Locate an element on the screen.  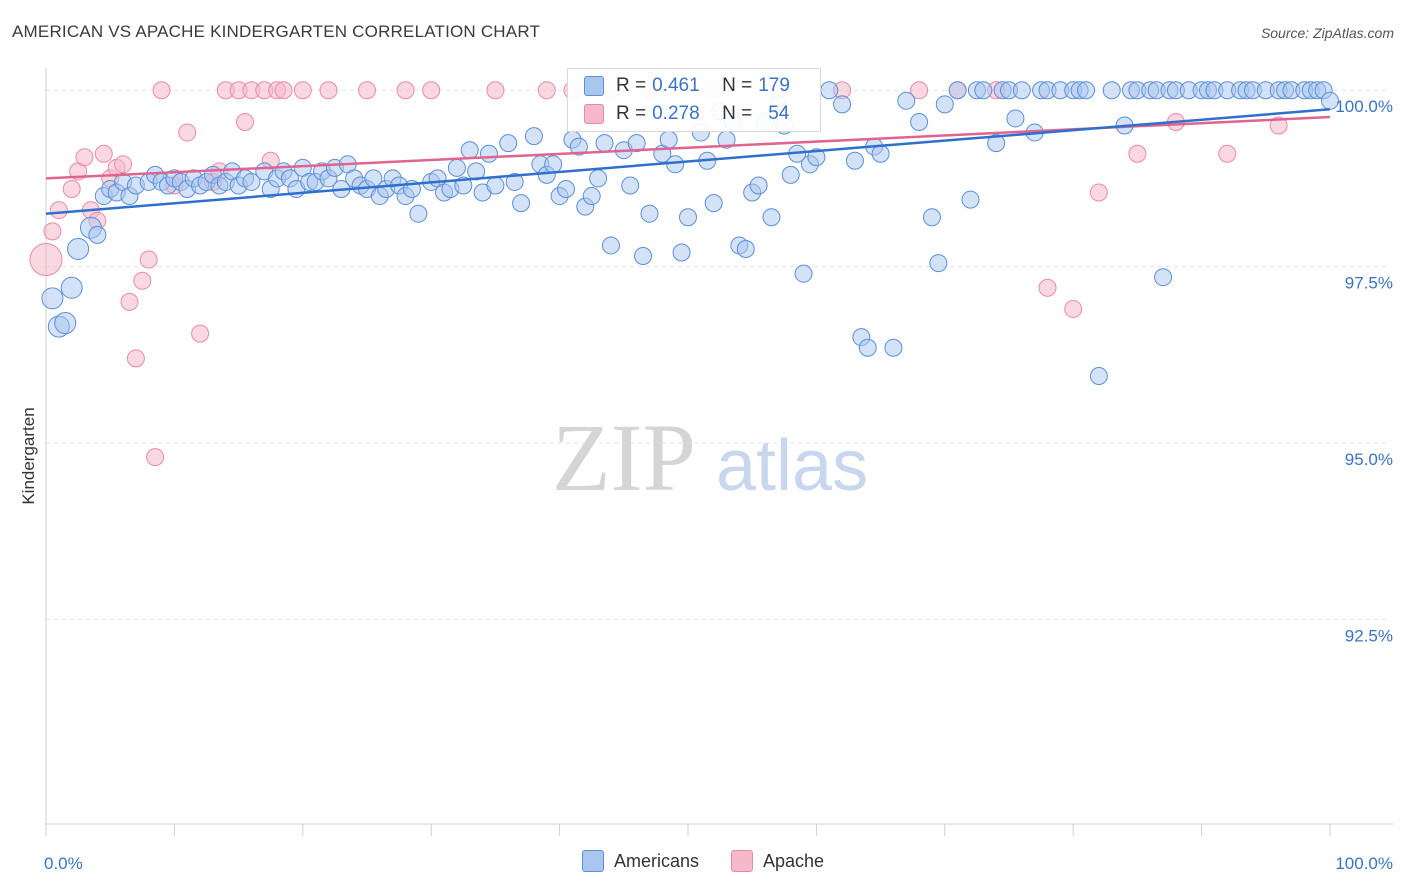
stats-legend: R = 0.461 N = 179 R = 0.278 N = 54 is located at coordinates (694, 100).